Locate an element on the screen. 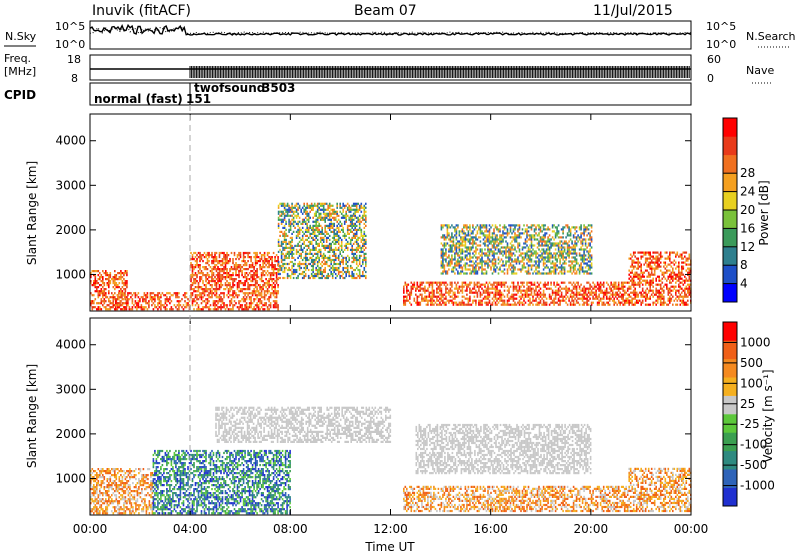  nsearch-tick-bottom: 10^0 is located at coordinates (721, 44).